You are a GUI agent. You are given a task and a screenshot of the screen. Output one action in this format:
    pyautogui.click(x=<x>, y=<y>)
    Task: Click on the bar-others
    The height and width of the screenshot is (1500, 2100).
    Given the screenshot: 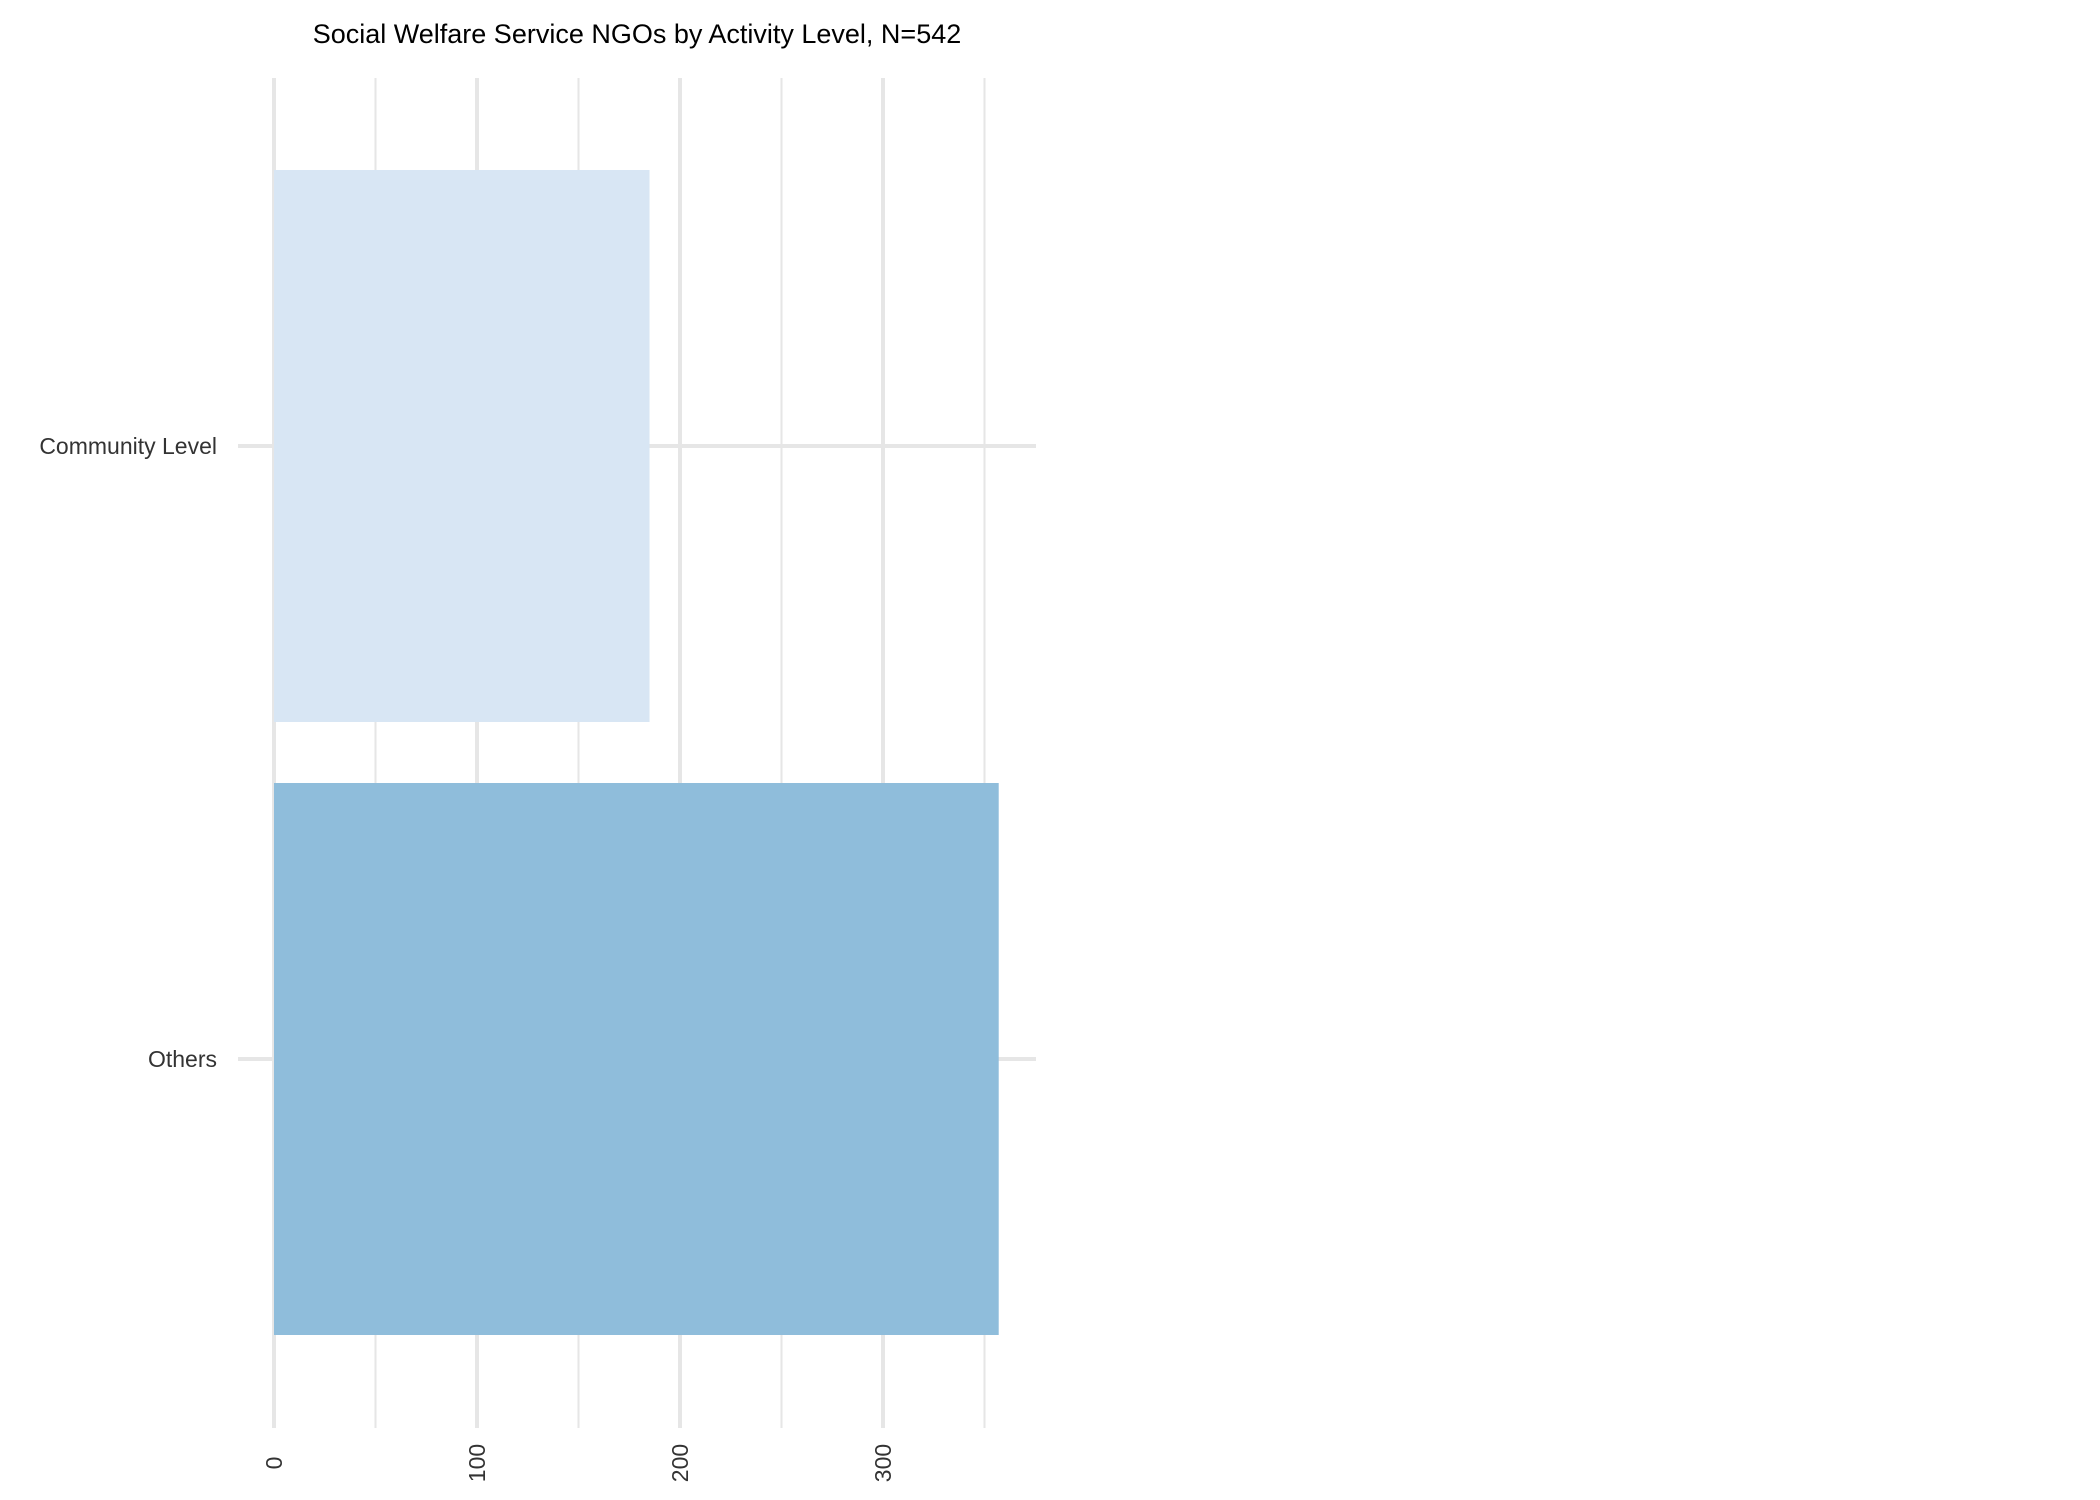 What is the action you would take?
    pyautogui.click(x=636, y=1059)
    